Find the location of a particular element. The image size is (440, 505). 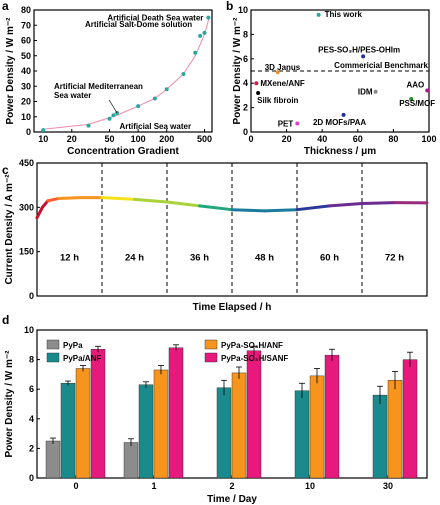

y-tick-label: 8 is located at coordinates (31, 360).